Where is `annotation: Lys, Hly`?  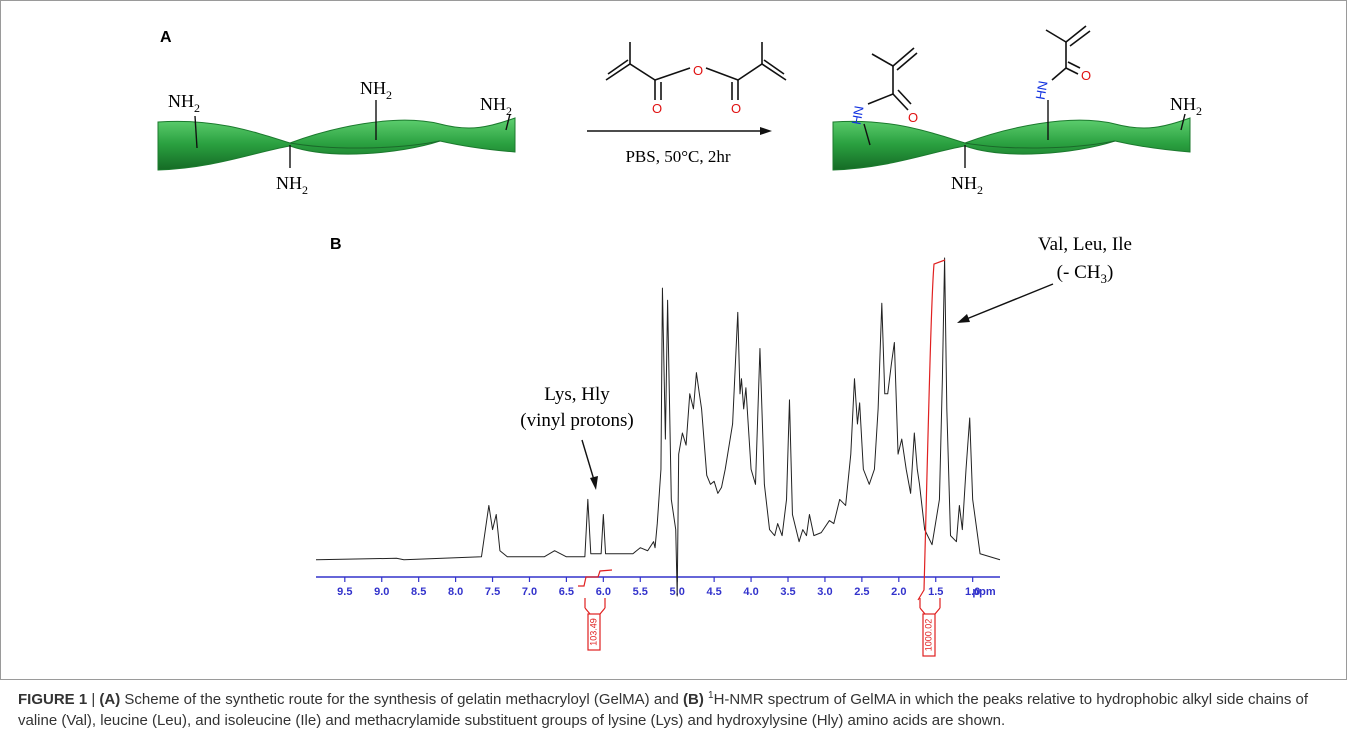 annotation: Lys, Hly is located at coordinates (577, 394).